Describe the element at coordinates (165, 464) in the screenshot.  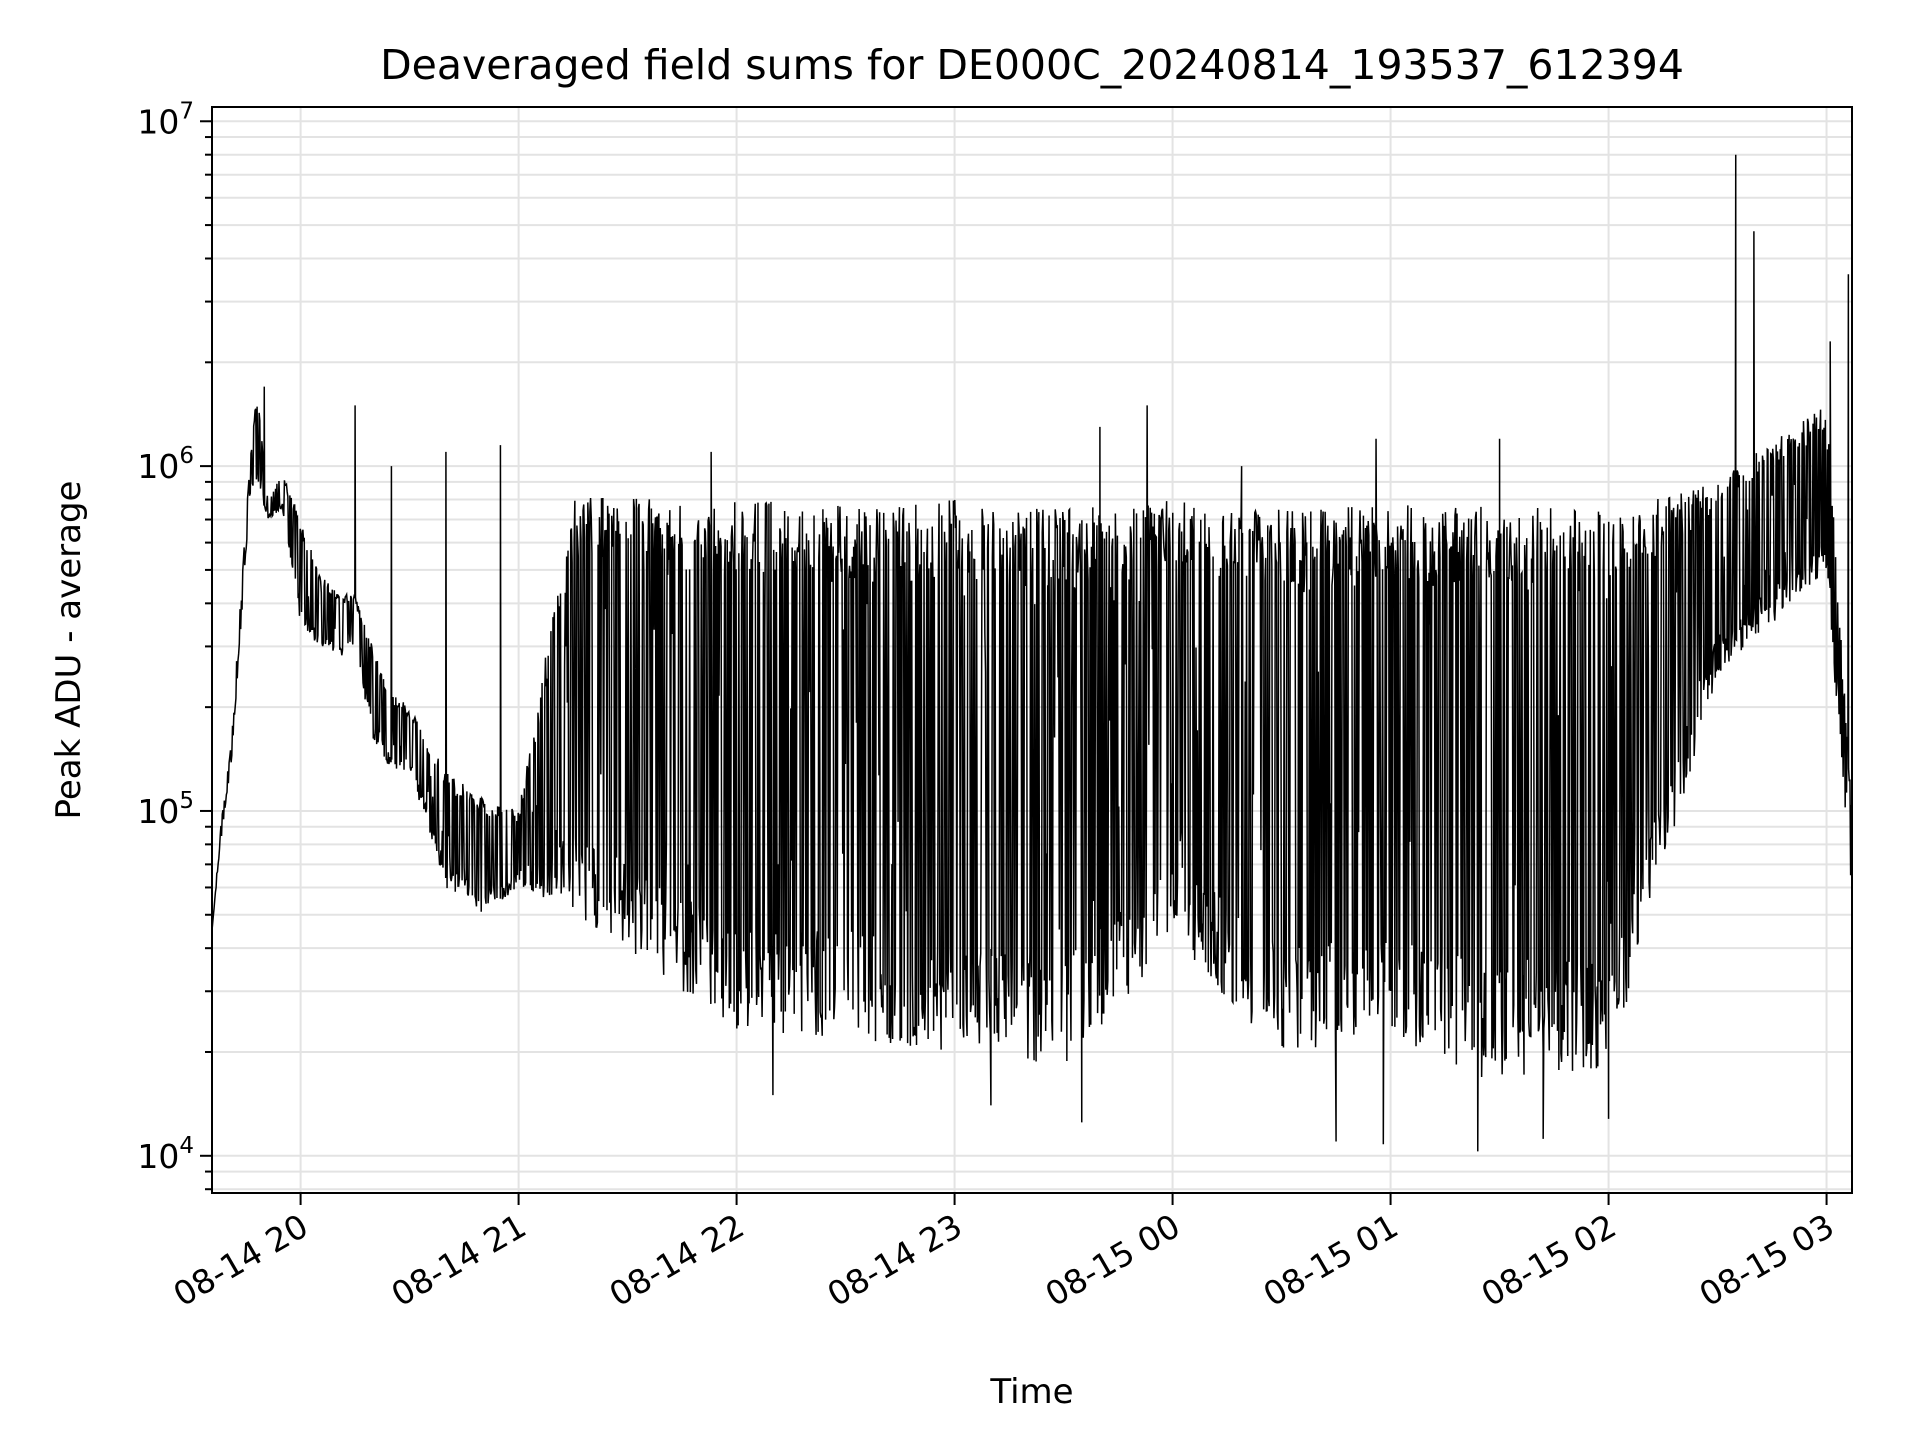
I see `y-tick-label: 106` at that location.